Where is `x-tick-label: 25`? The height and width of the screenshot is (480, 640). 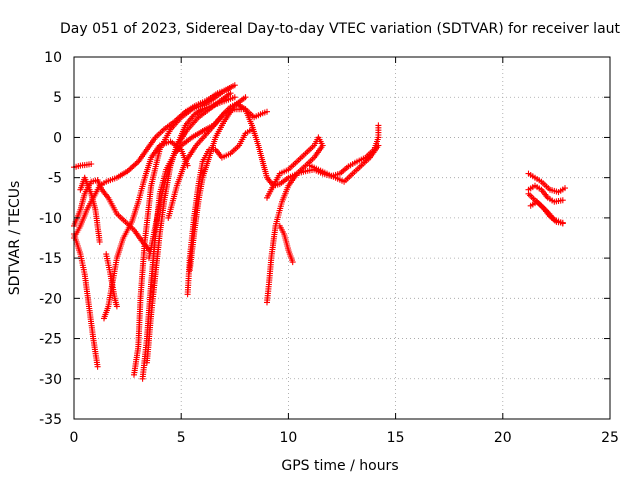
x-tick-label: 25 is located at coordinates (610, 438).